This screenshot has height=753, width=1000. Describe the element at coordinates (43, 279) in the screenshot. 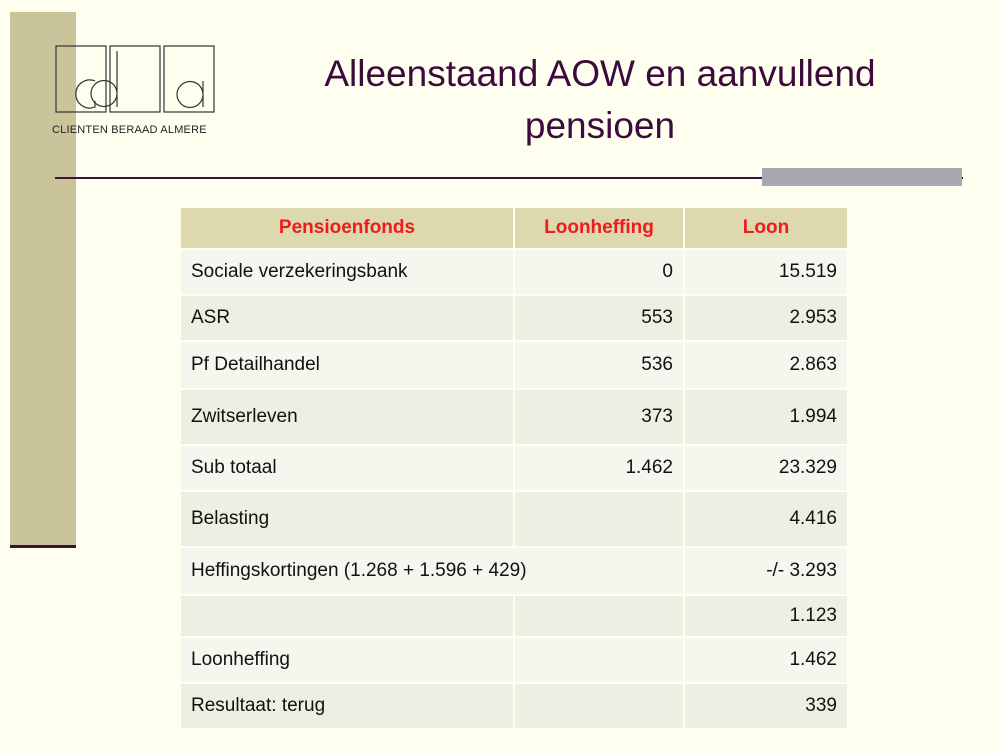

I see `left-bar` at that location.